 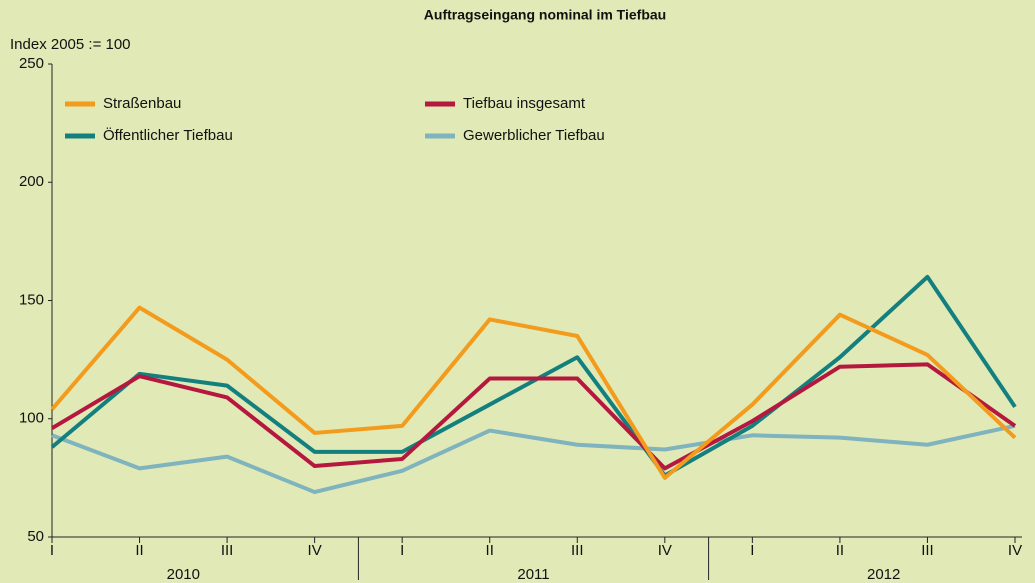 I want to click on year-label: 2011, so click(x=533, y=574).